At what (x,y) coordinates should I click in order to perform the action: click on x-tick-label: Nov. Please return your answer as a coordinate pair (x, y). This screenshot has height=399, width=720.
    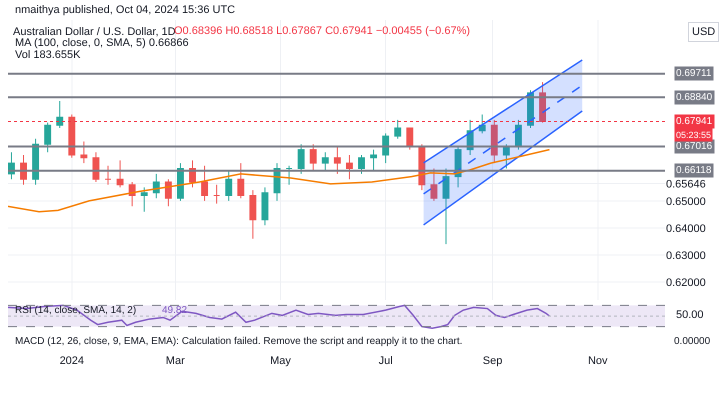
    Looking at the image, I should click on (598, 361).